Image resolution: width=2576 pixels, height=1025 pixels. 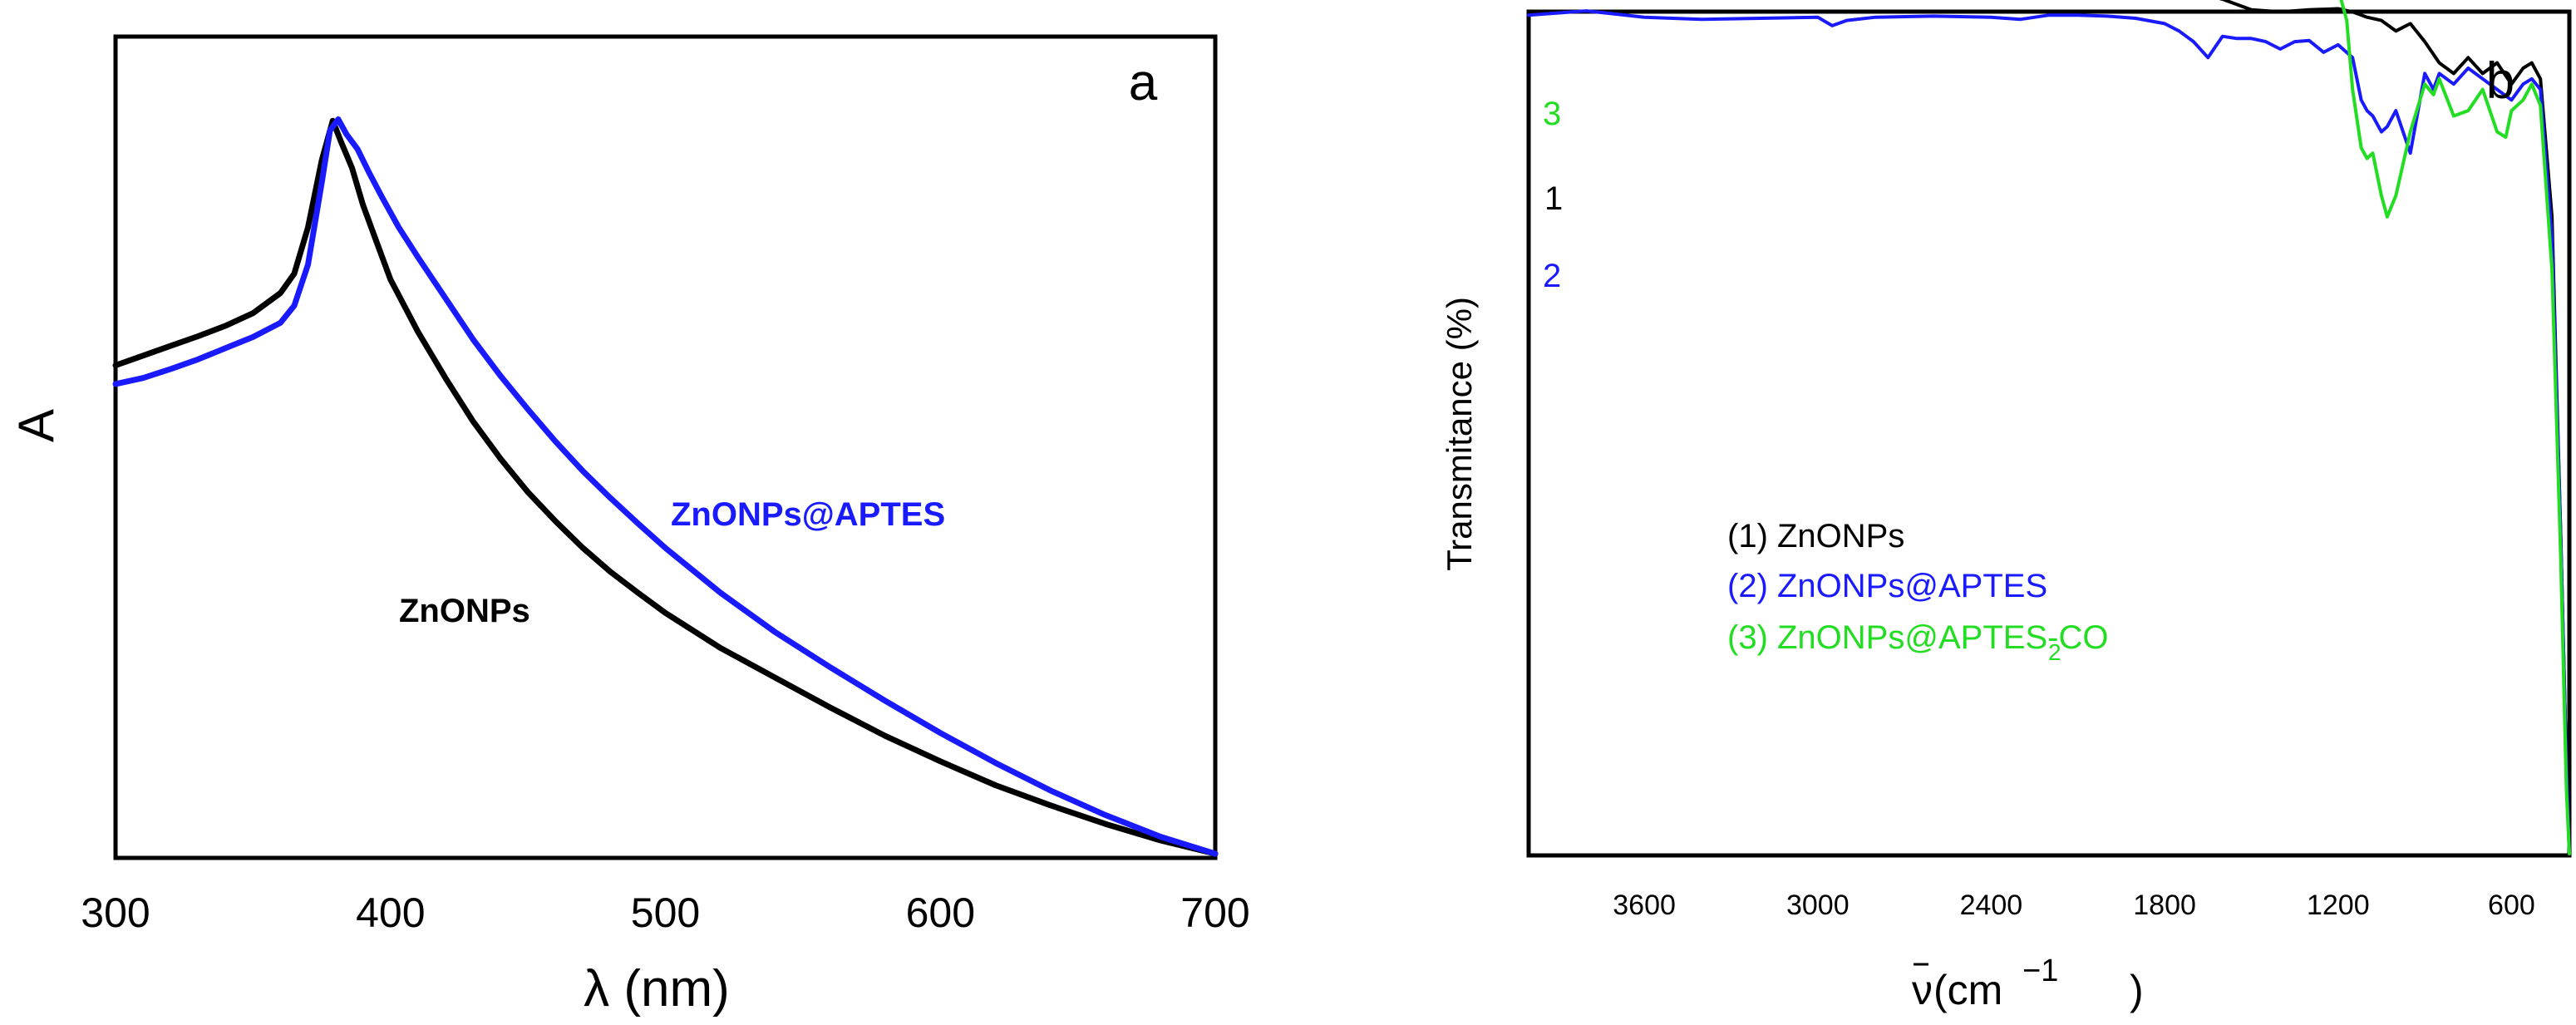 What do you see at coordinates (36, 425) in the screenshot?
I see `panel-a-y-axis-label: A` at bounding box center [36, 425].